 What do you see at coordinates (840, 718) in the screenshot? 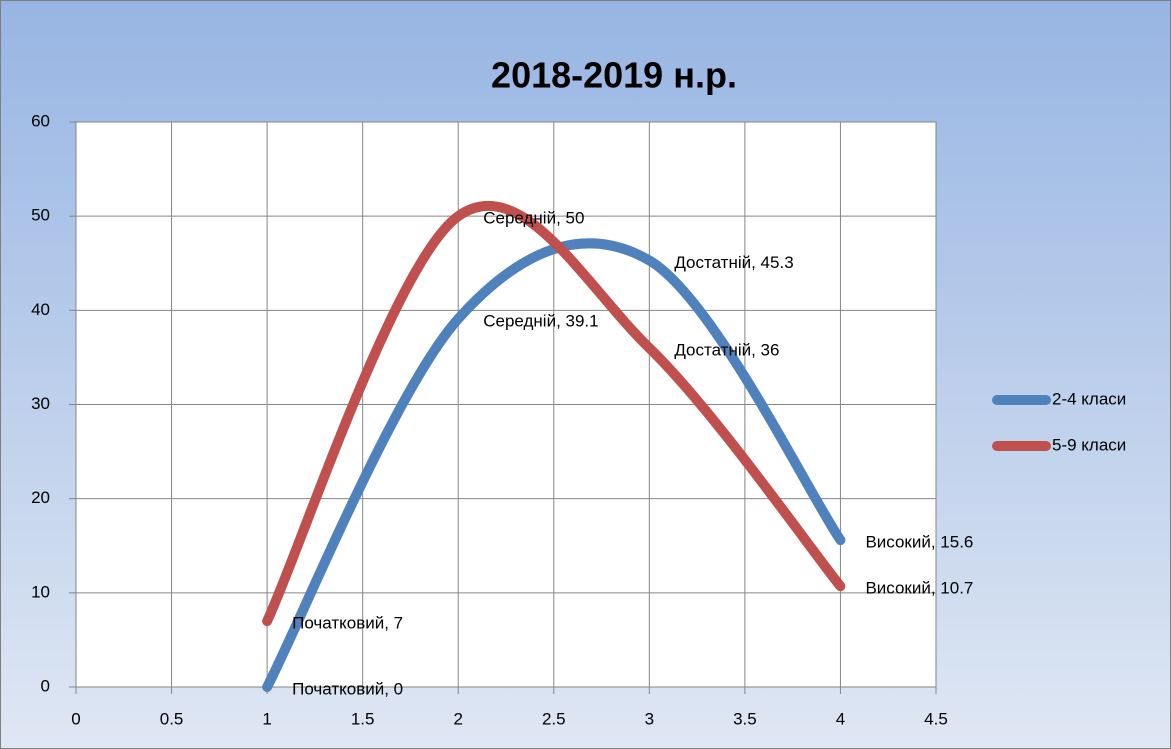
I see `x-tick-label: 4` at bounding box center [840, 718].